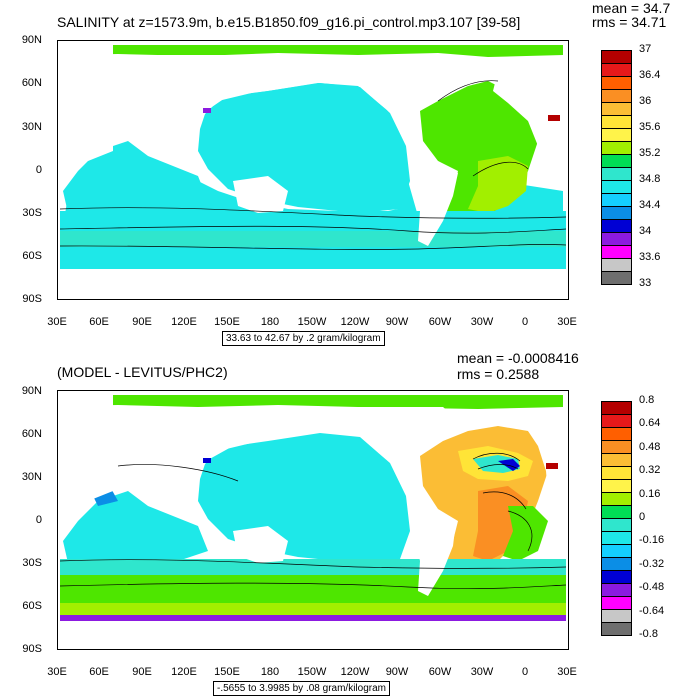  Describe the element at coordinates (32, 213) in the screenshot. I see `panel1-lat-label: 30S` at that location.